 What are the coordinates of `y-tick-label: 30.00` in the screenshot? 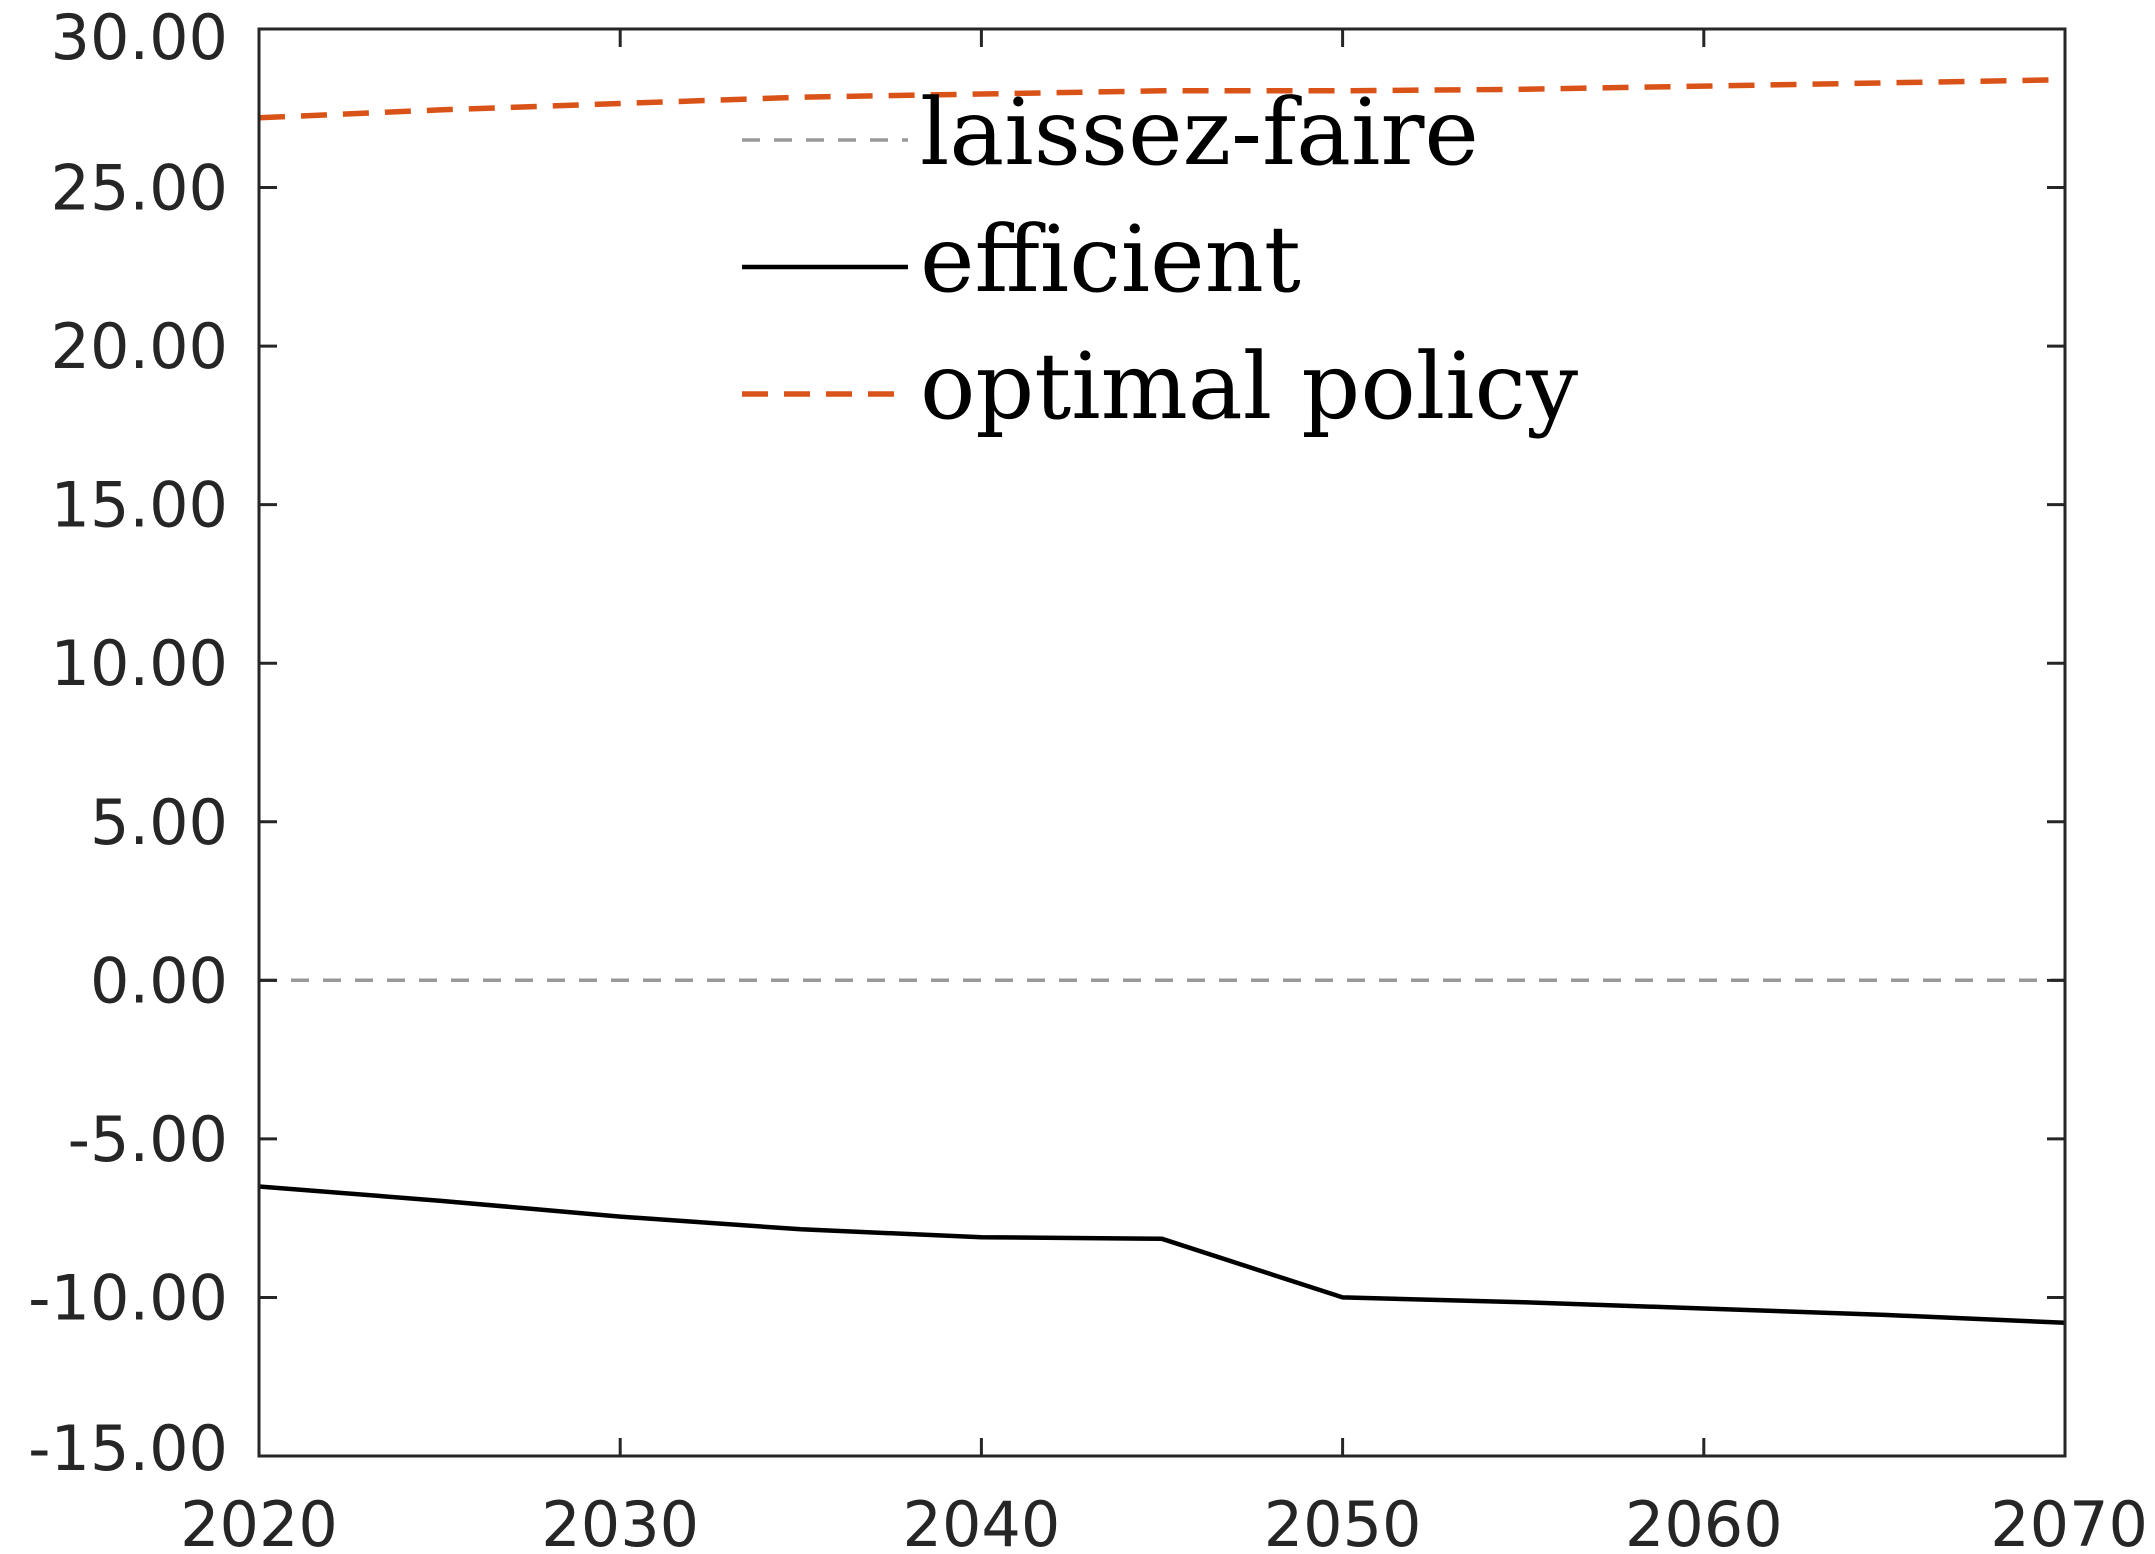 It's located at (140, 37).